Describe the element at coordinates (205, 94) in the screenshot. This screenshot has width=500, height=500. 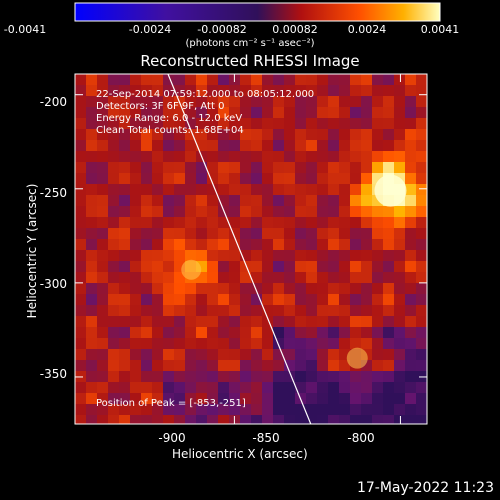
I see `annotation-time-range: 22-Sep-2014 07:59:12.000 to 08:05:12.000` at that location.